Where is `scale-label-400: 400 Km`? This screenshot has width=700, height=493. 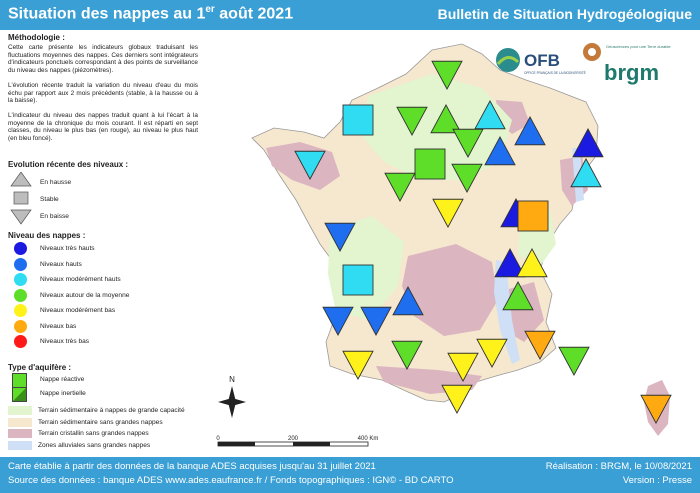
scale-label-400: 400 Km is located at coordinates (368, 439).